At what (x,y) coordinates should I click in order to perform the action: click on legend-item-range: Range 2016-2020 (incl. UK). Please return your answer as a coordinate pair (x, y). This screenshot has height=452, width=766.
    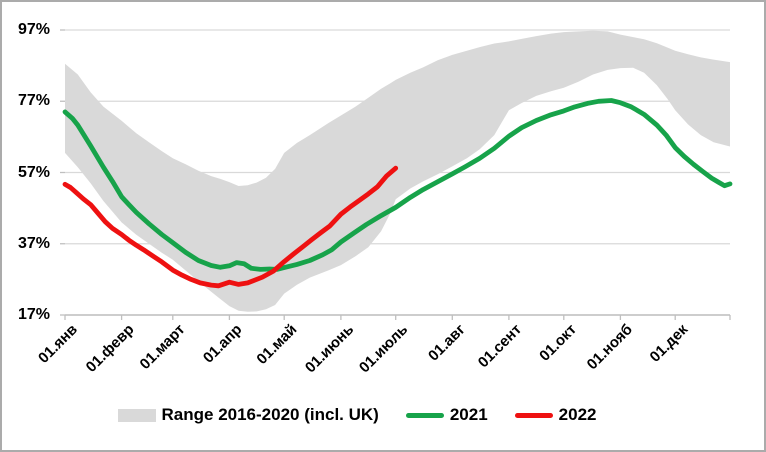
    Looking at the image, I should click on (248, 415).